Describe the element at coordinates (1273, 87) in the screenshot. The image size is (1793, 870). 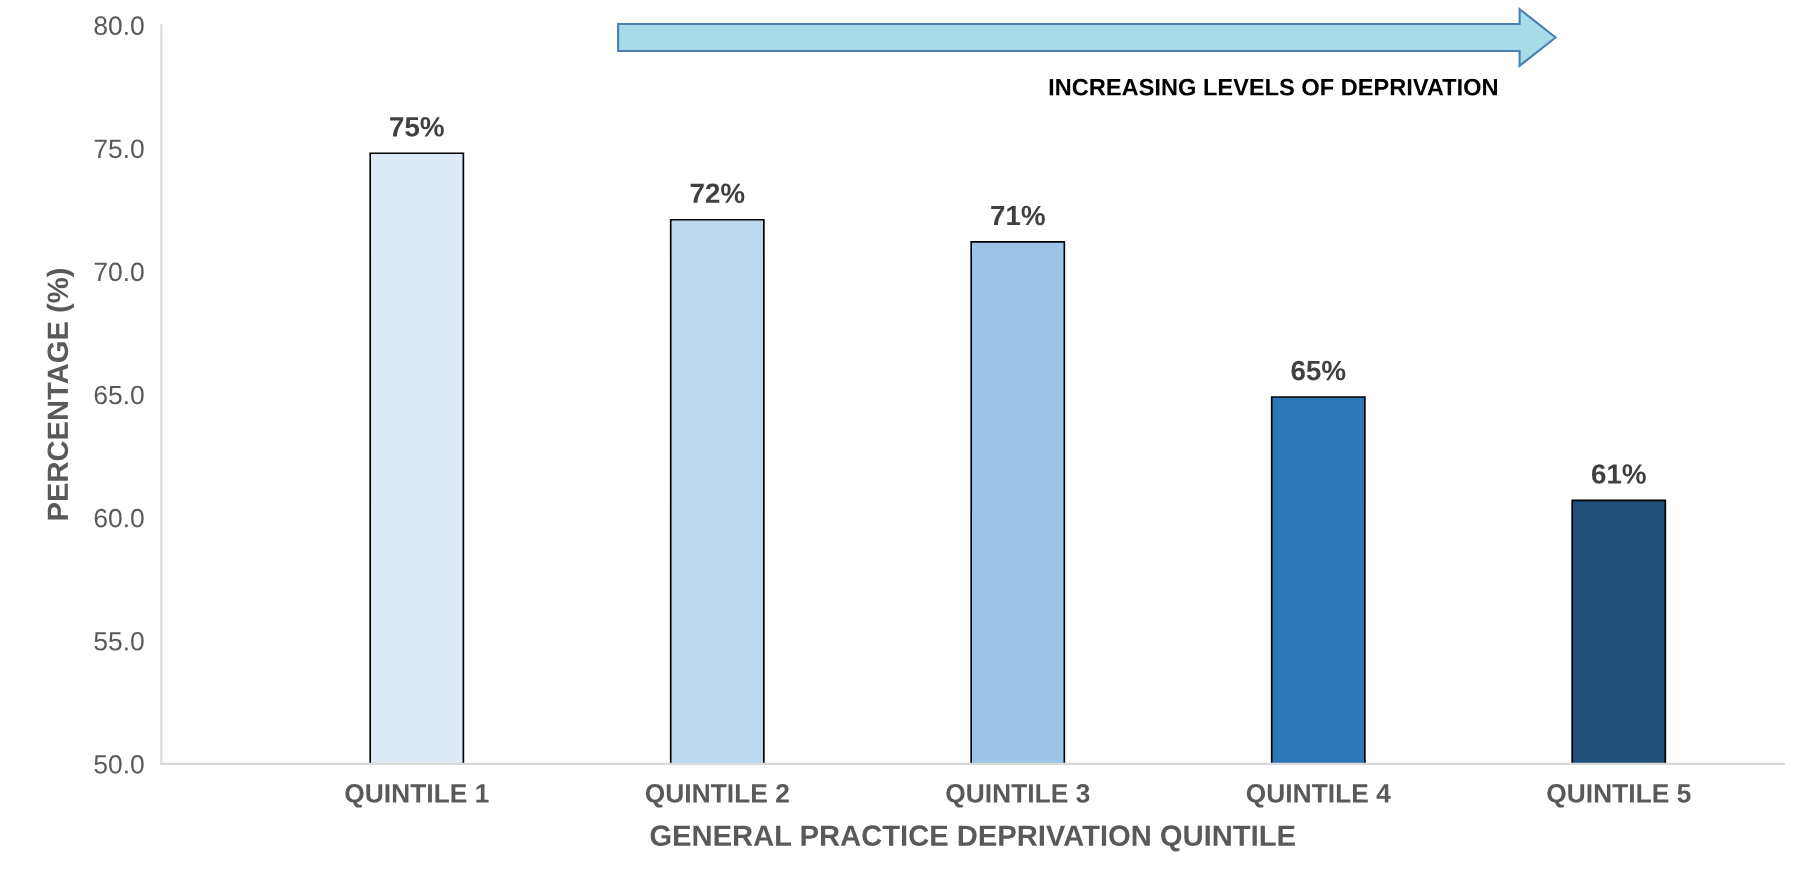
I see `annotation: INCREASING LEVELS OF DEPRIVATION` at that location.